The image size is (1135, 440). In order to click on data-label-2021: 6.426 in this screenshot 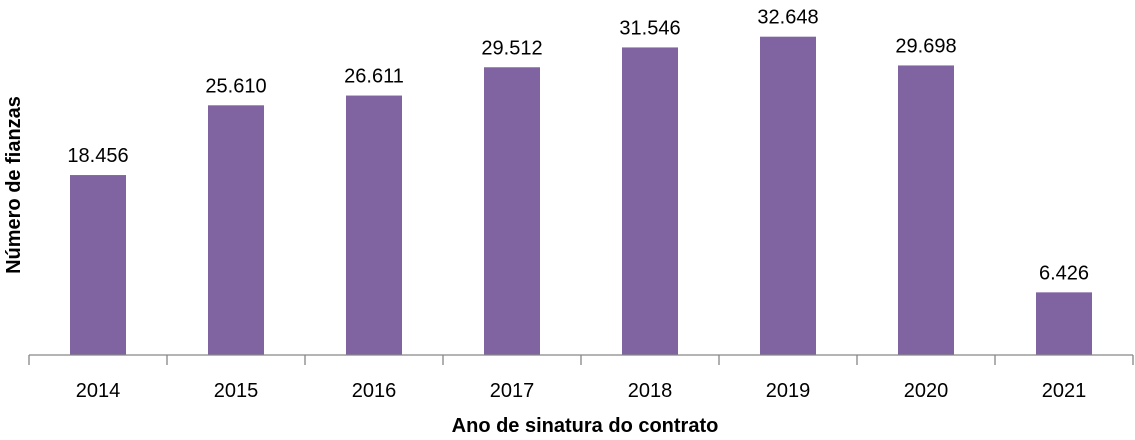, I will do `click(1064, 273)`.